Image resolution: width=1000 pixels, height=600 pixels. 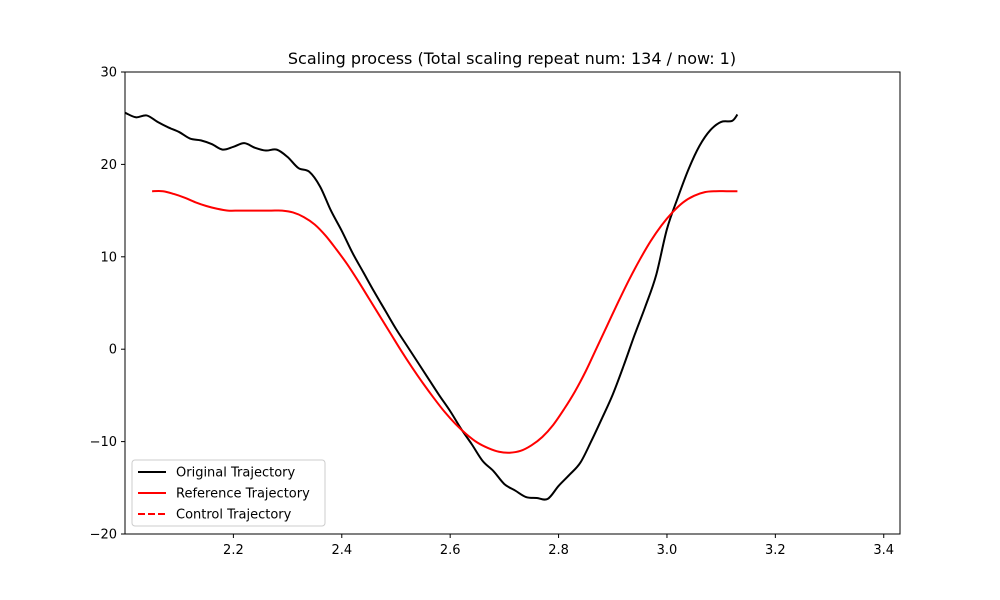 What do you see at coordinates (450, 550) in the screenshot?
I see `x-tick-label: 2.6` at bounding box center [450, 550].